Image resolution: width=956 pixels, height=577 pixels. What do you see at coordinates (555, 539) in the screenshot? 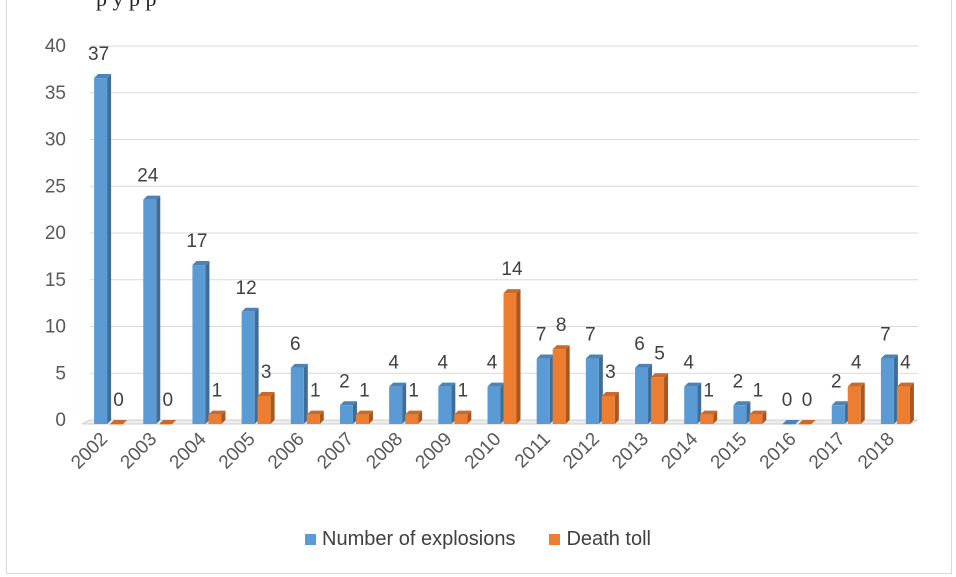
I see `legend-swatch-death-toll` at bounding box center [555, 539].